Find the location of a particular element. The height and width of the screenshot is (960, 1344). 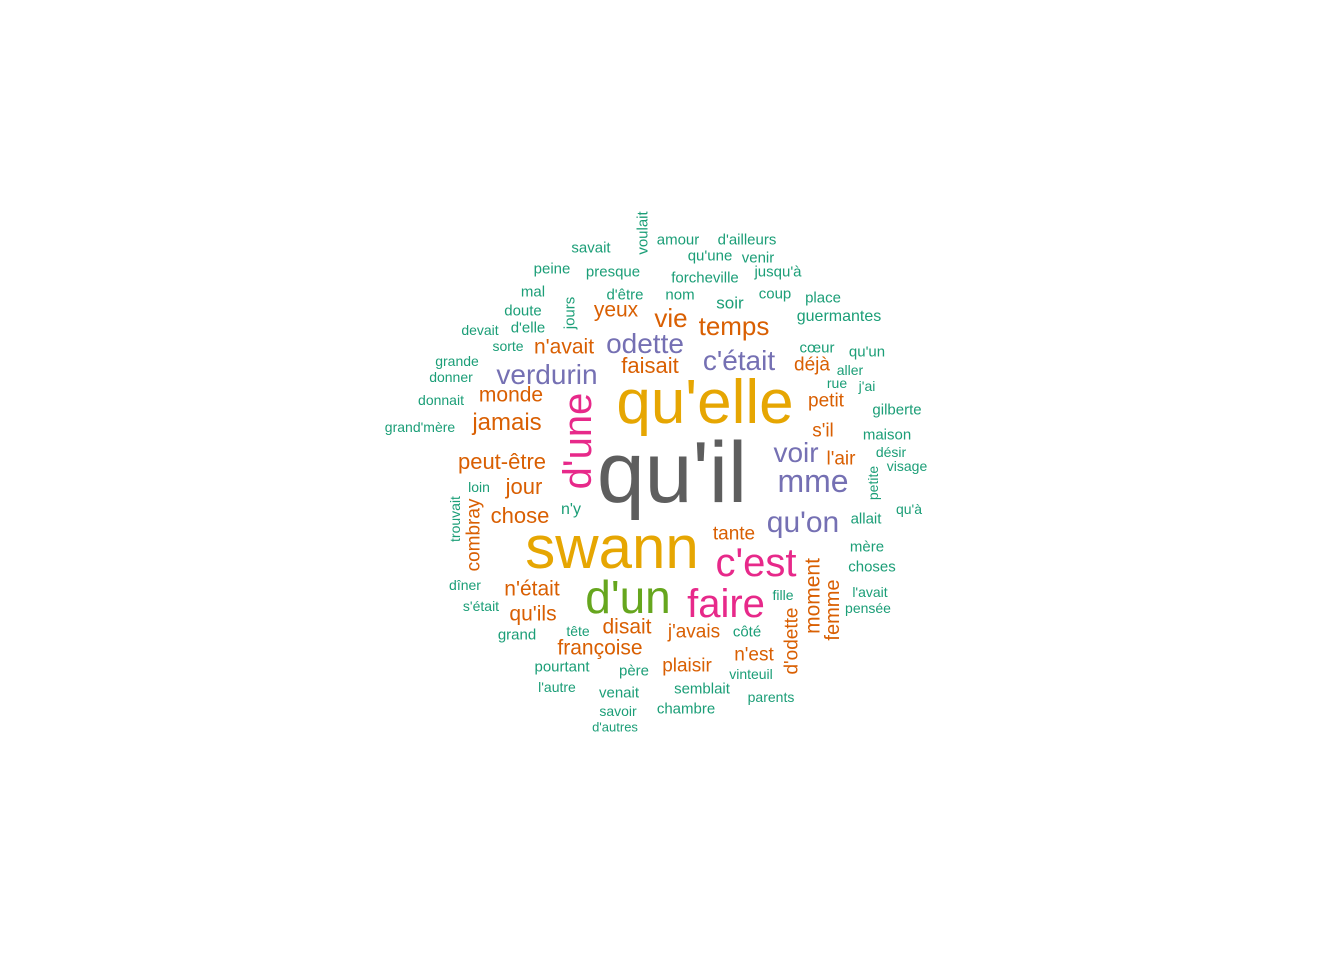

word: qu'il is located at coordinates (672, 473).